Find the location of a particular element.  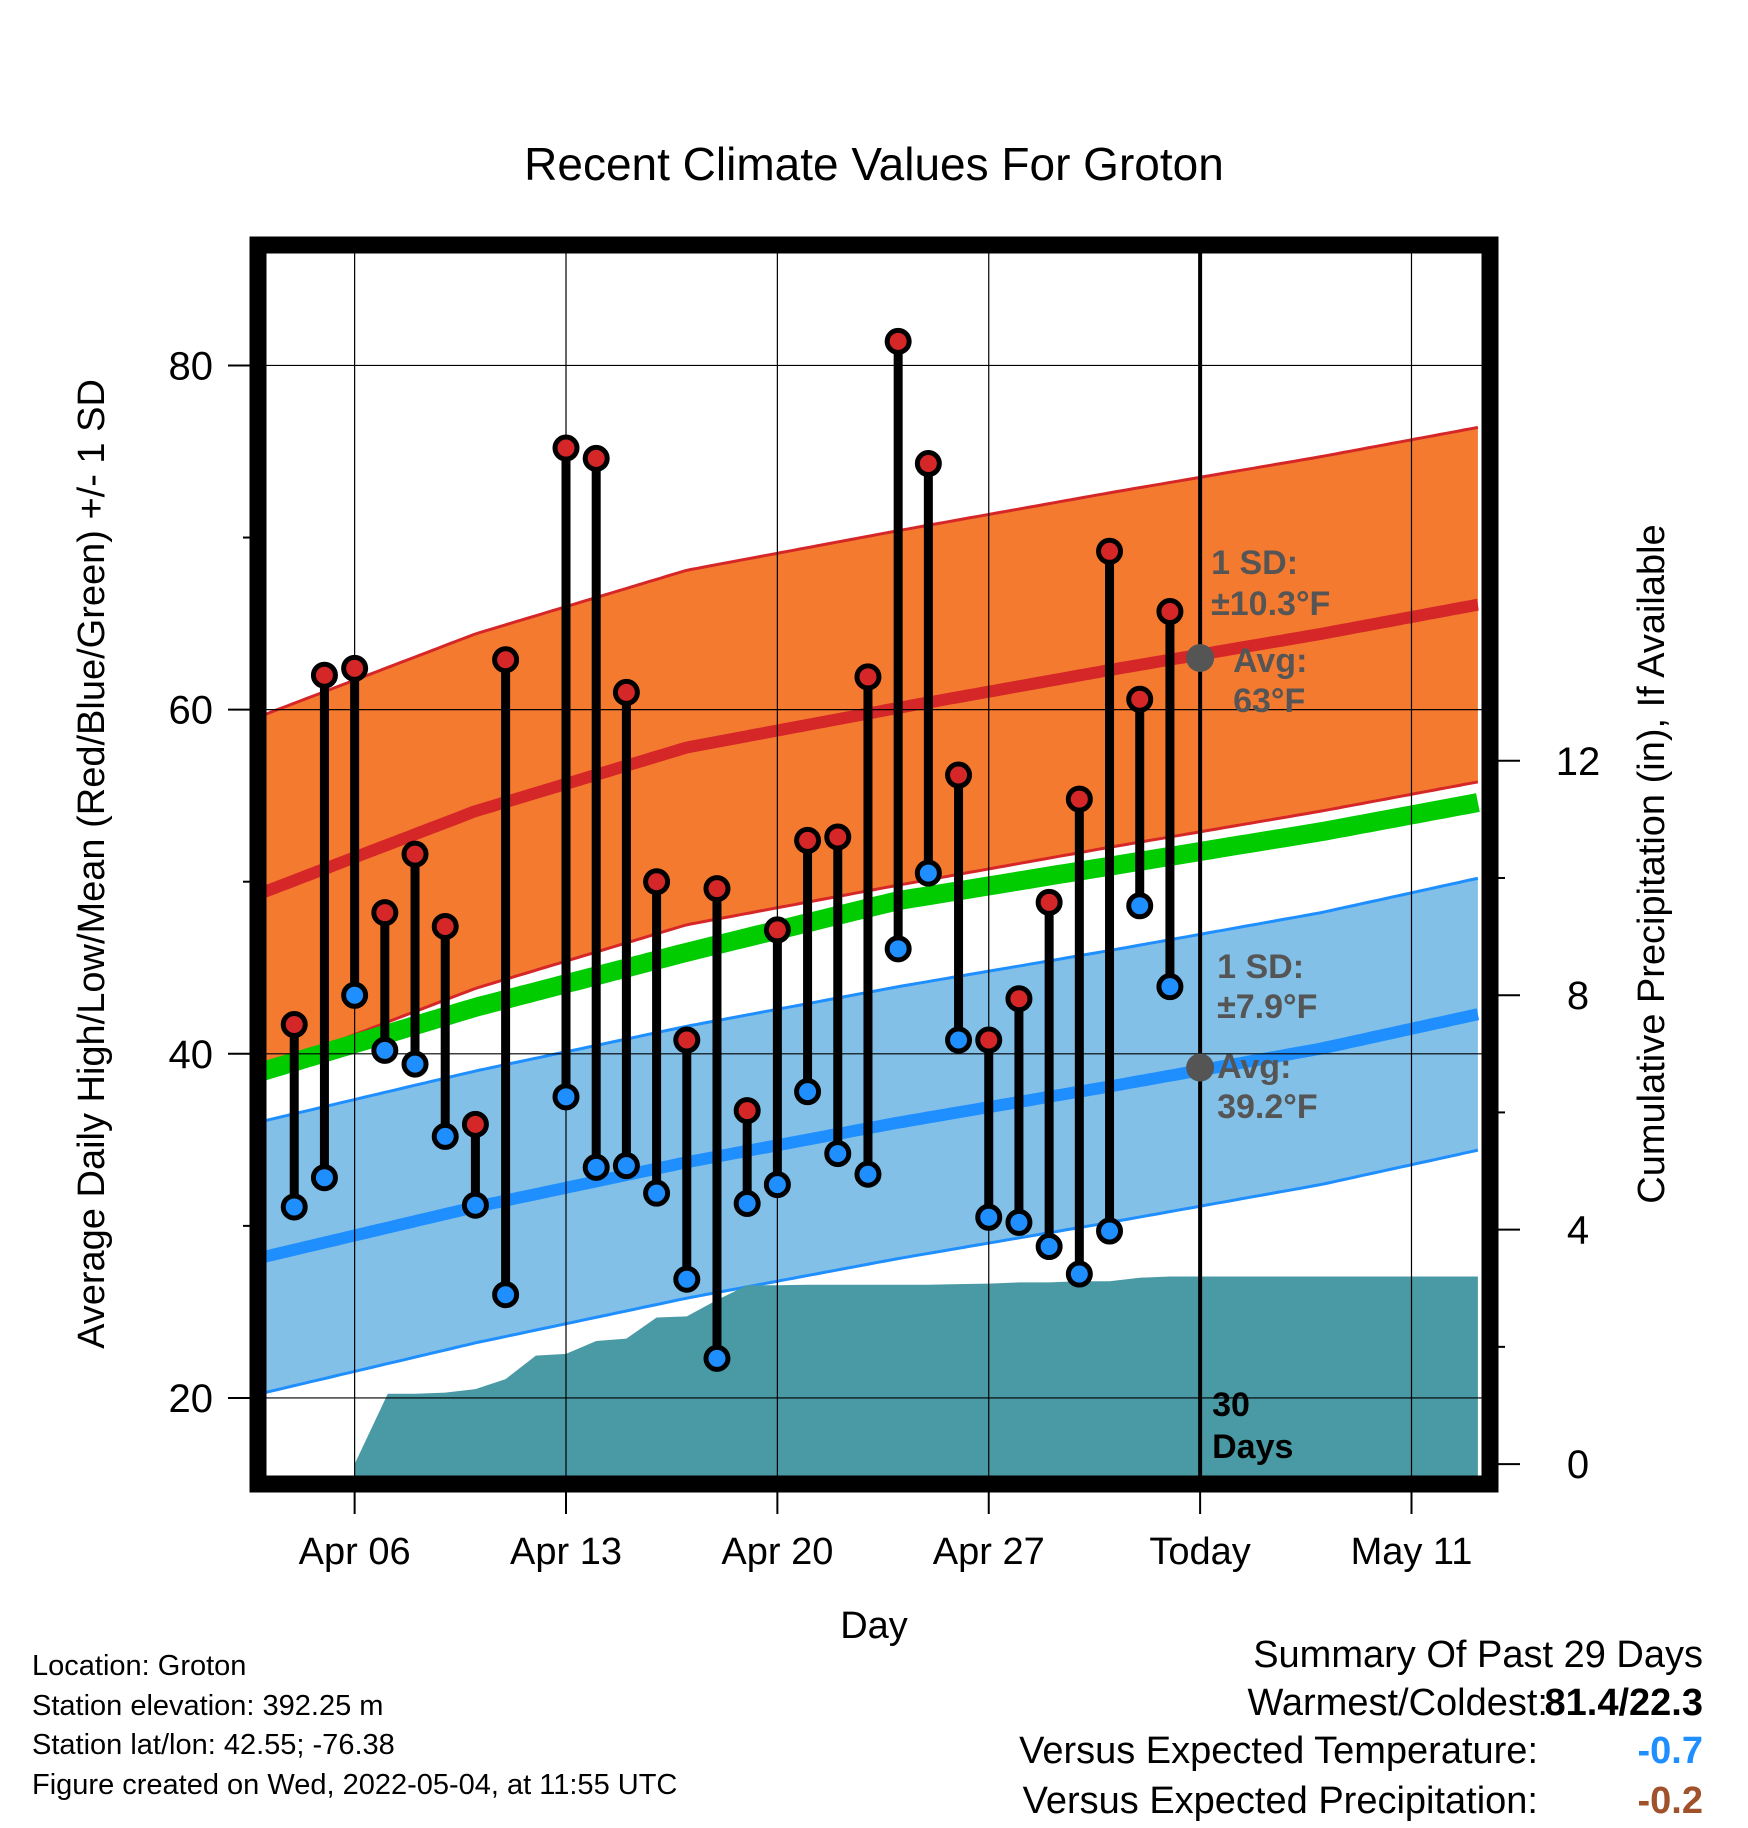

y2-tick-label: 0 is located at coordinates (1578, 1465).